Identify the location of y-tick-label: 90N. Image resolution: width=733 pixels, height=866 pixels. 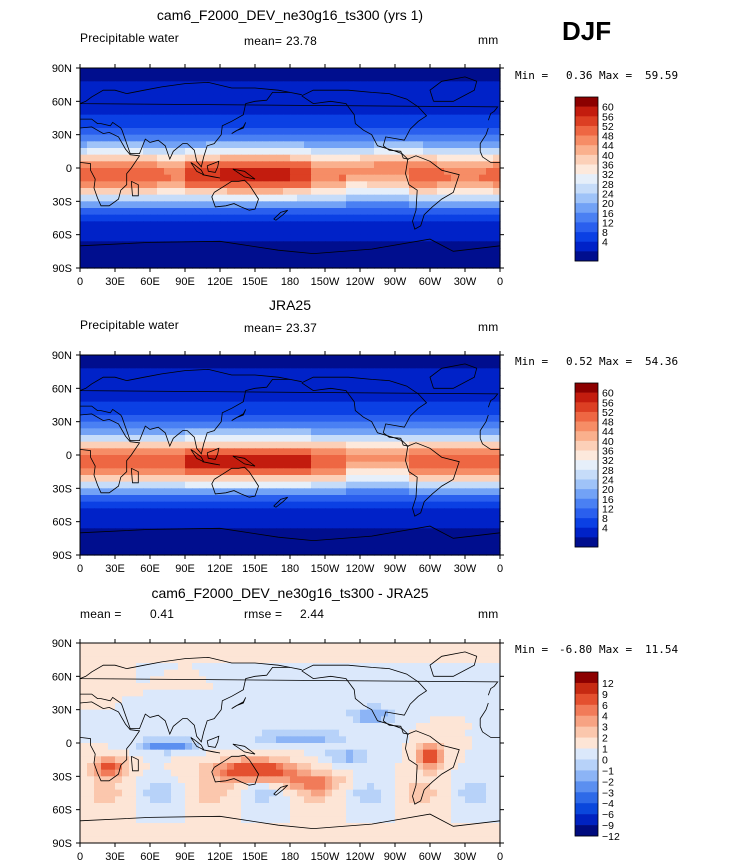
(62, 69).